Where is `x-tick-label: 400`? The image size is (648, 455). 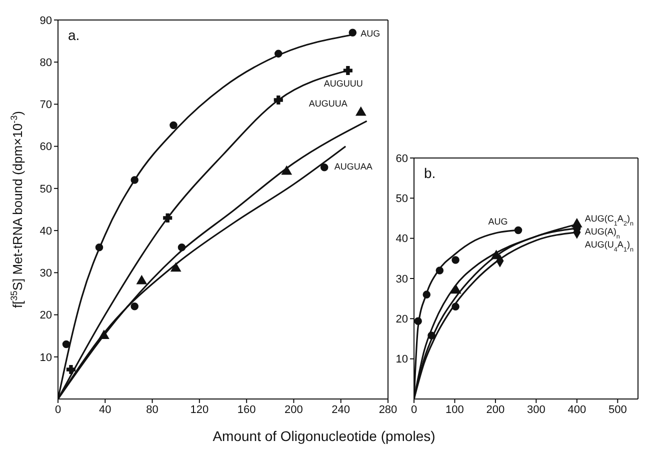
x-tick-label: 400 is located at coordinates (577, 410).